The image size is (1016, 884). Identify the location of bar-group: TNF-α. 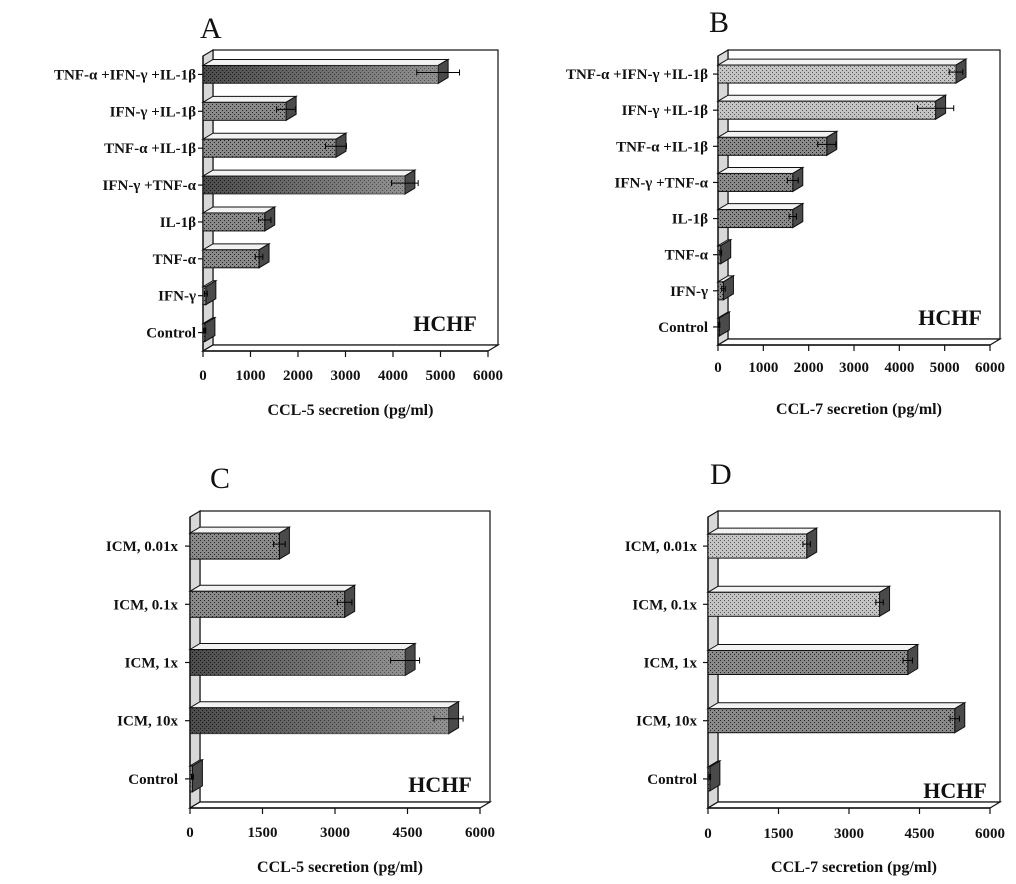
(212, 255).